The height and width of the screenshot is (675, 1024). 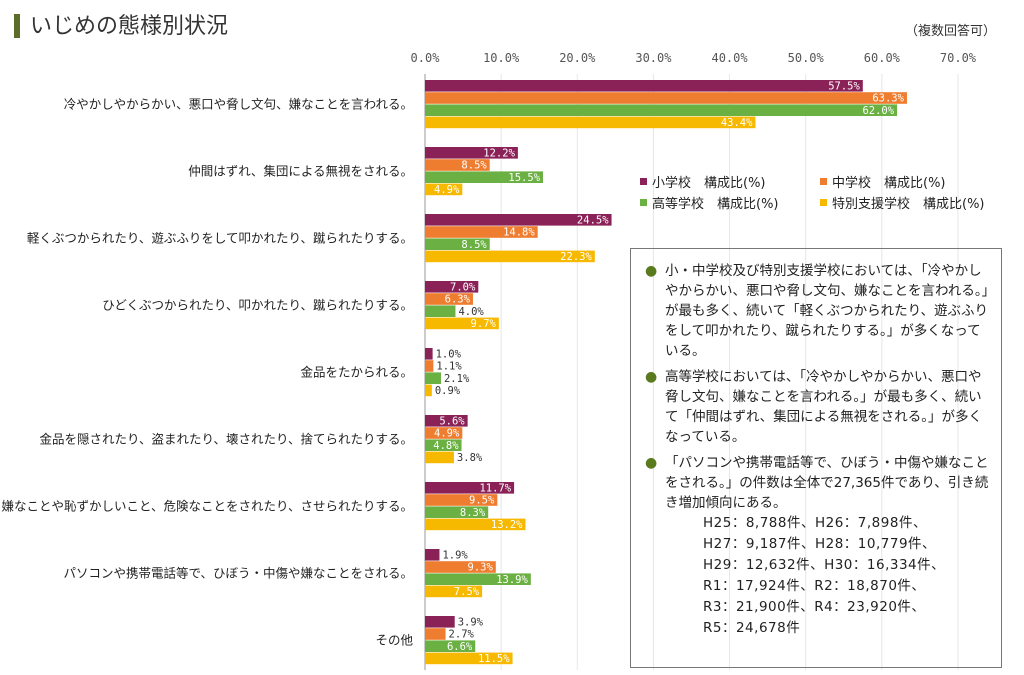 I want to click on legend-item-high-school: 高等学校 構成比(%), so click(x=709, y=202).